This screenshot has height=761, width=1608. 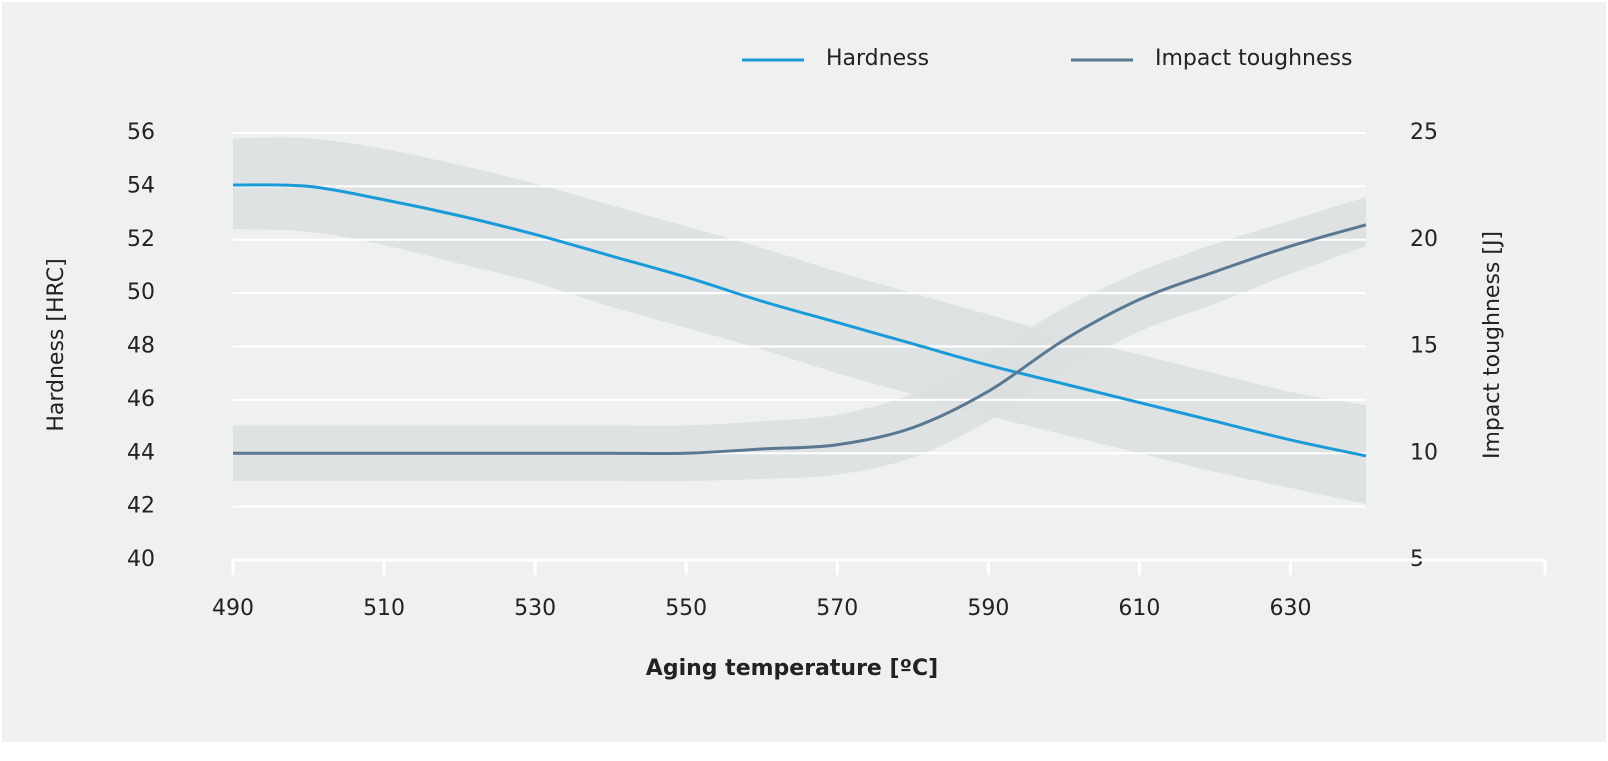 I want to click on x-tick-label: 530, so click(x=535, y=608).